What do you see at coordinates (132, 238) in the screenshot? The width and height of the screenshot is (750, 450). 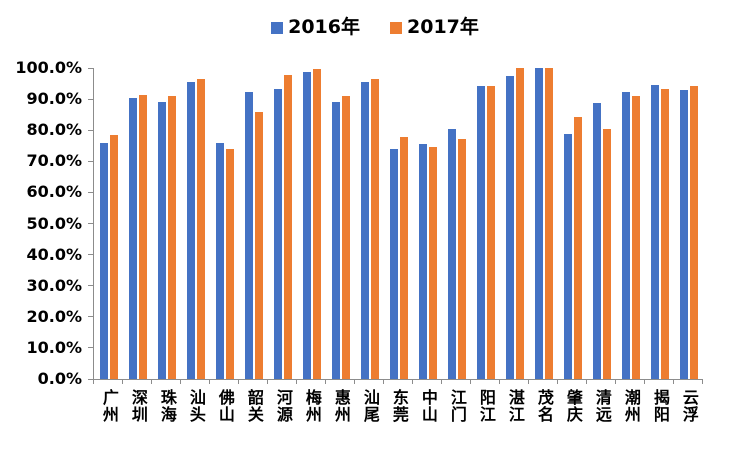 I see `bar-2016年-深圳` at bounding box center [132, 238].